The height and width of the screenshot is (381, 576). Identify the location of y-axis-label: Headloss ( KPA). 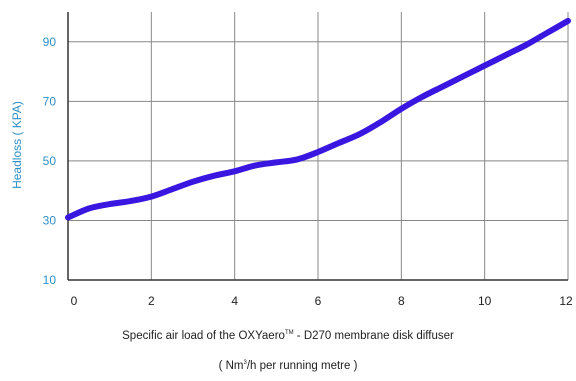
(17, 145).